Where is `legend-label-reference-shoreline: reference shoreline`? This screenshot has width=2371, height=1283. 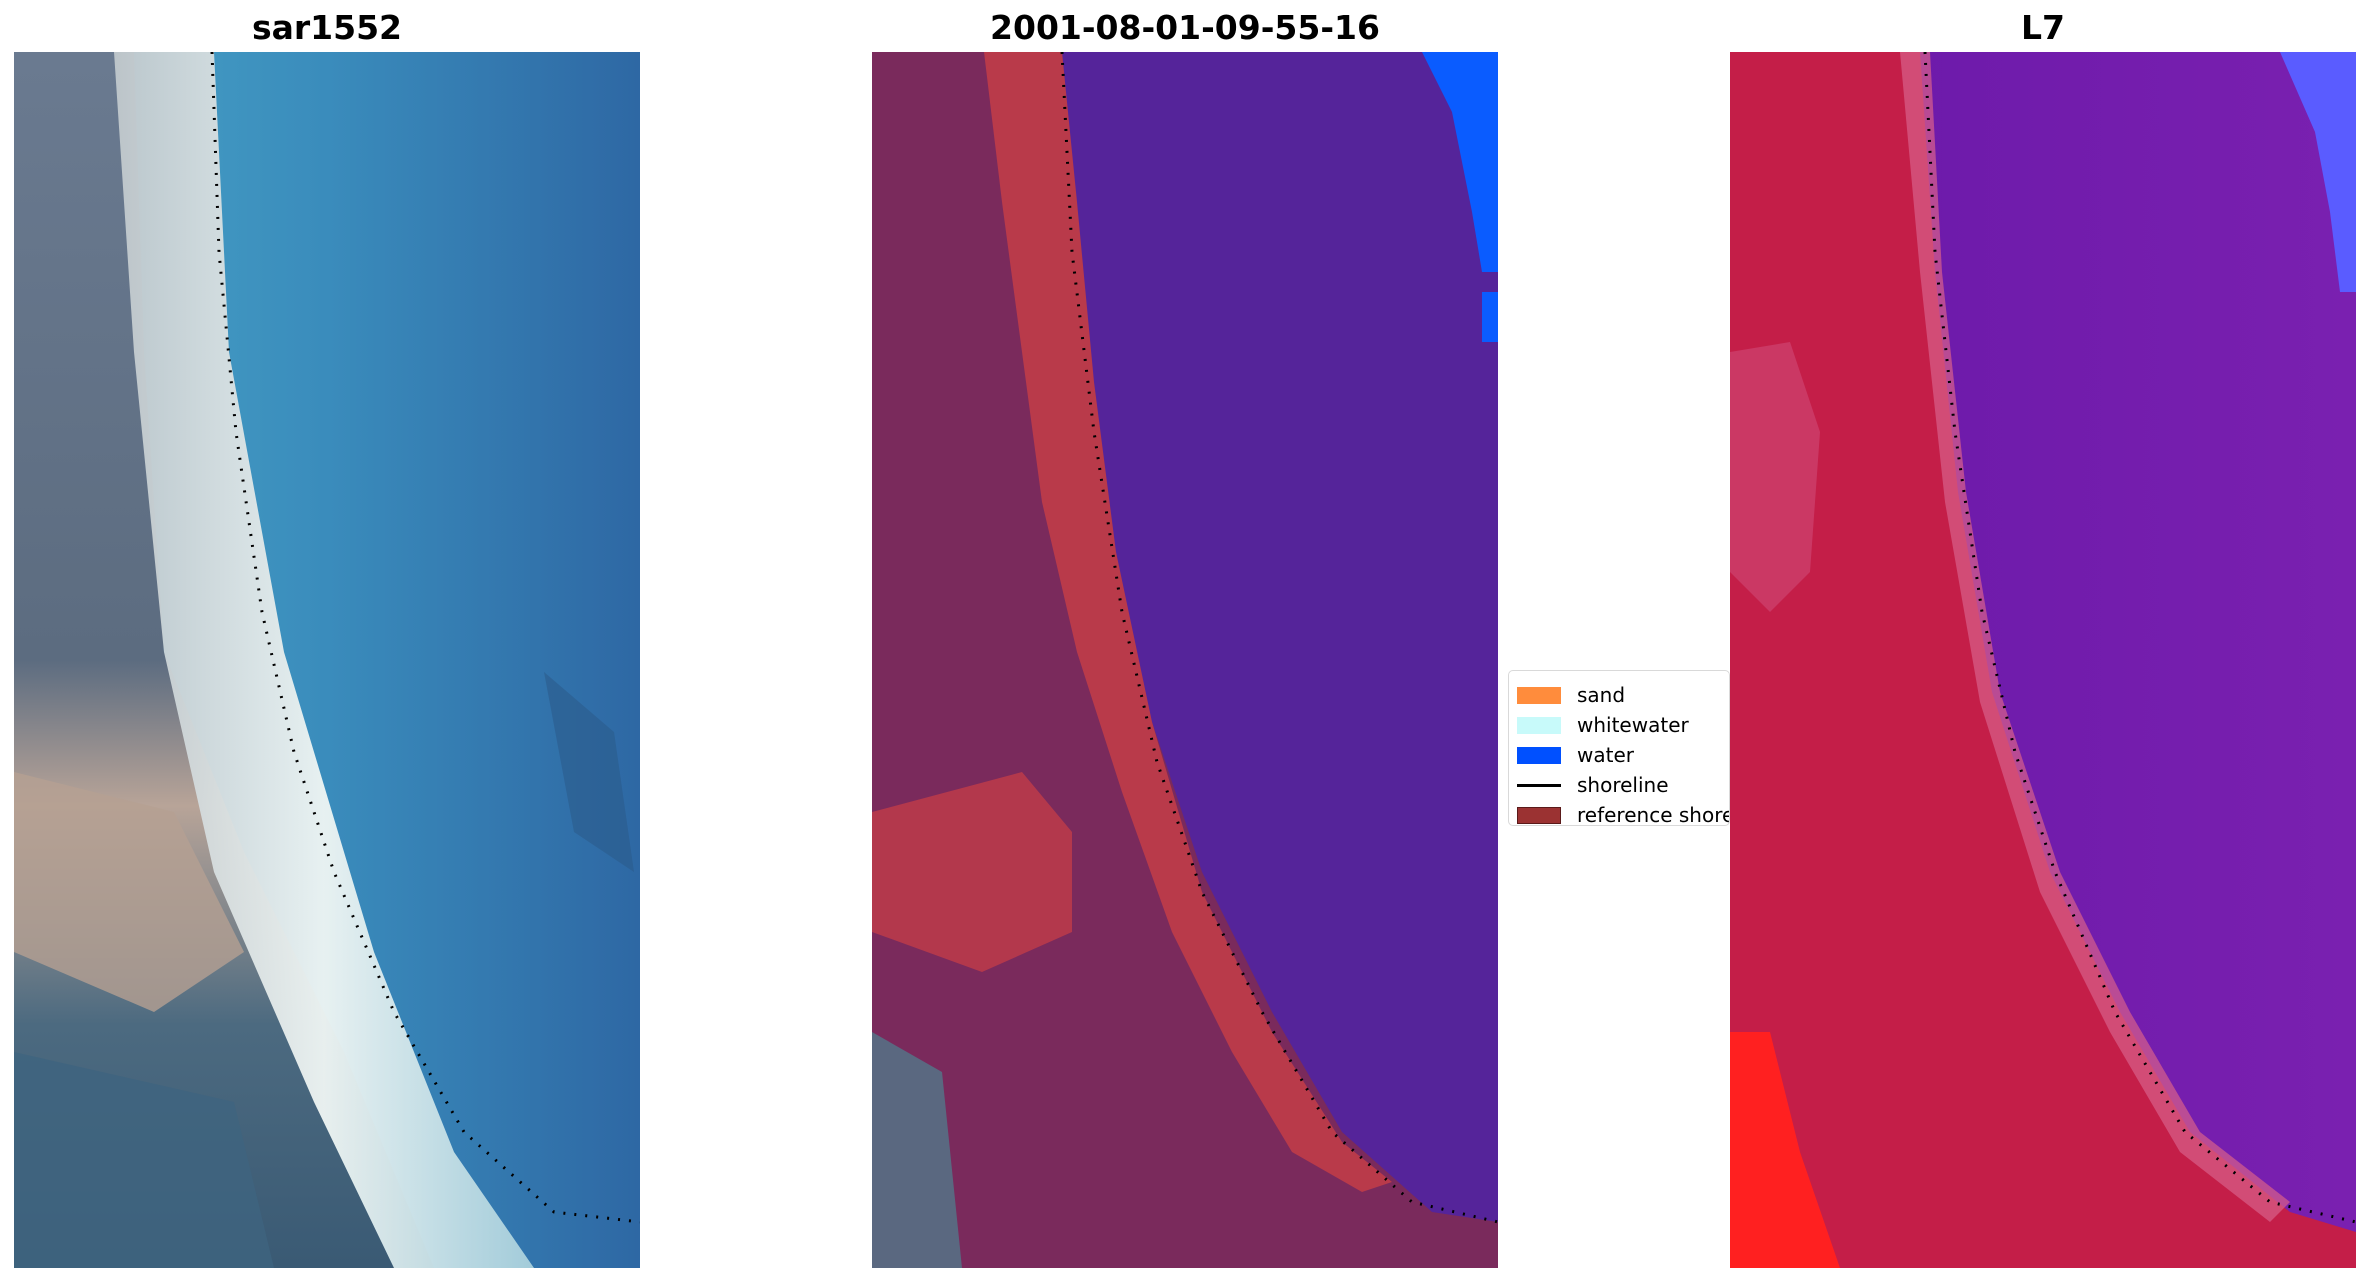 legend-label-reference-shoreline: reference shoreline is located at coordinates (1653, 814).